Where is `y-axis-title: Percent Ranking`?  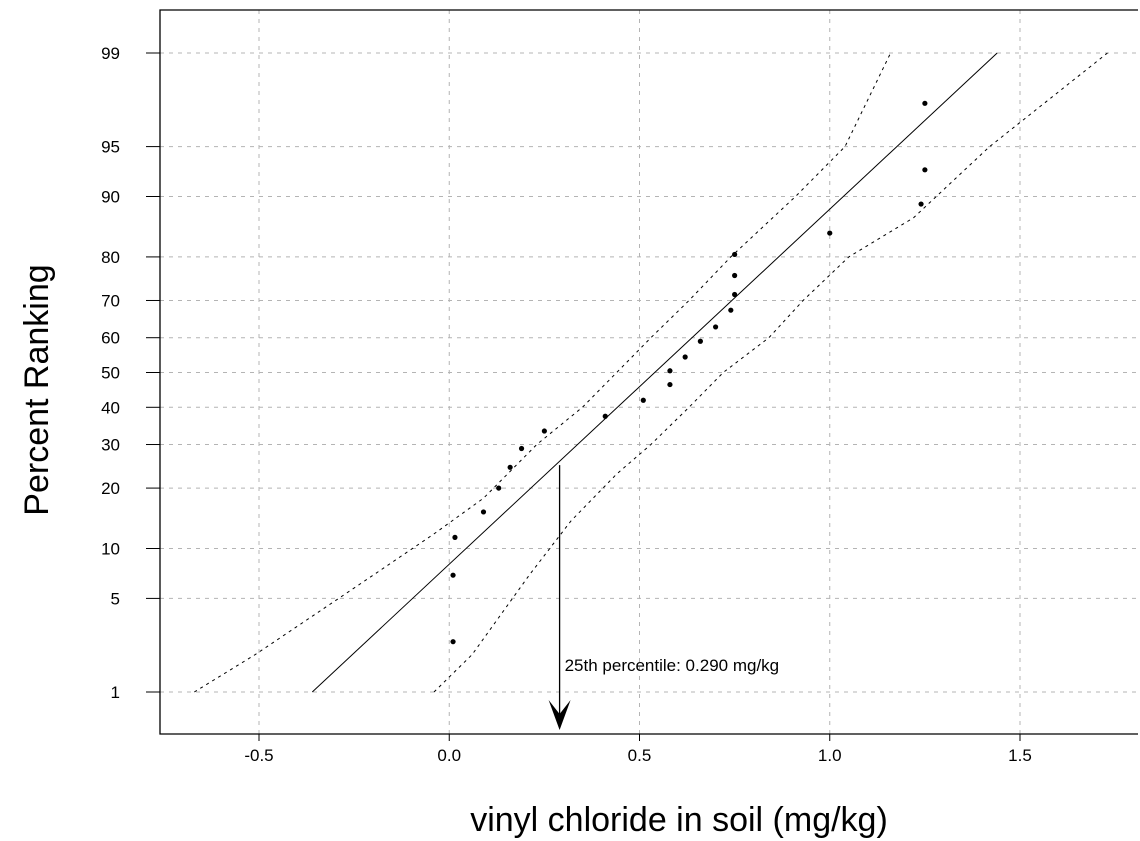 y-axis-title: Percent Ranking is located at coordinates (37, 389).